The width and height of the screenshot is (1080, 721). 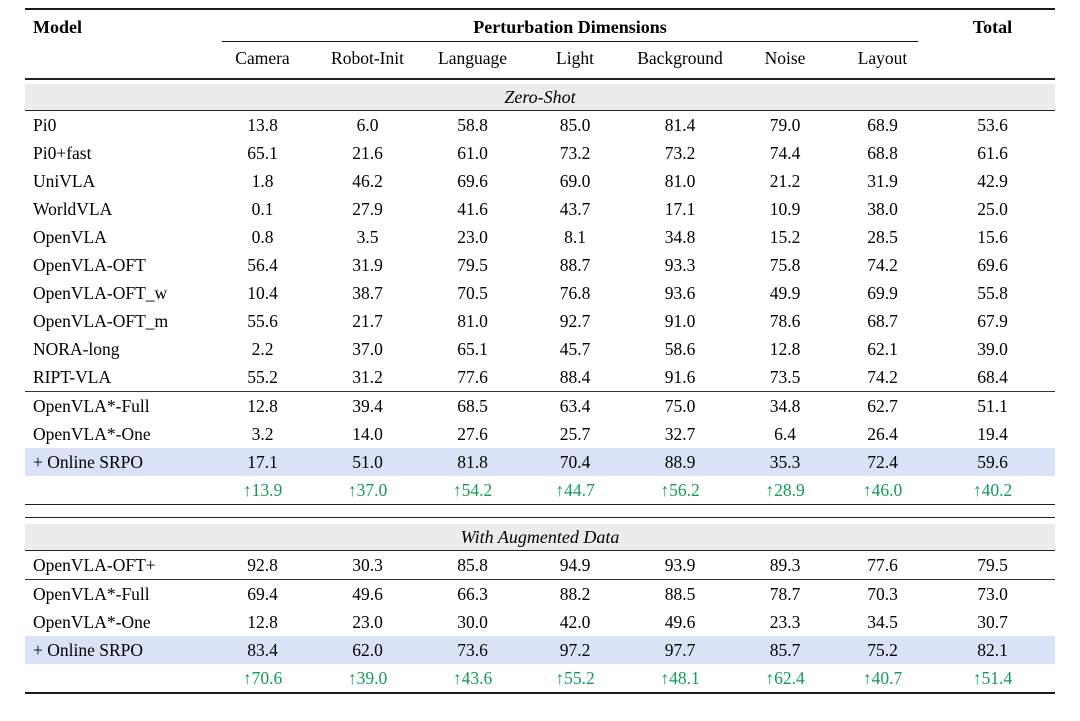 I want to click on table-row: Pi0 13.8 6.0 58.8 85.0 81.4 79.0 68.9 53.6, so click(x=540, y=124).